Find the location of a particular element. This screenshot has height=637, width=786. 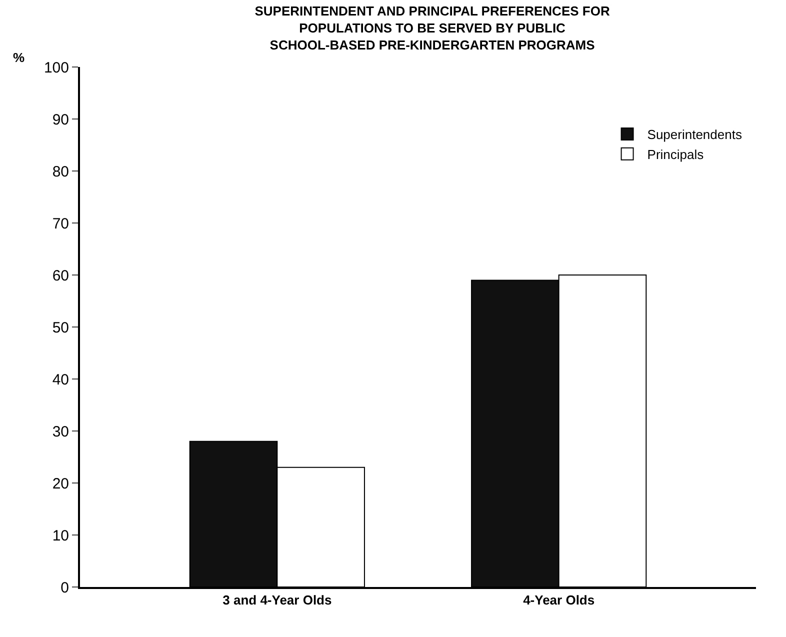

y-tick-label: 100 is located at coordinates (56, 67).